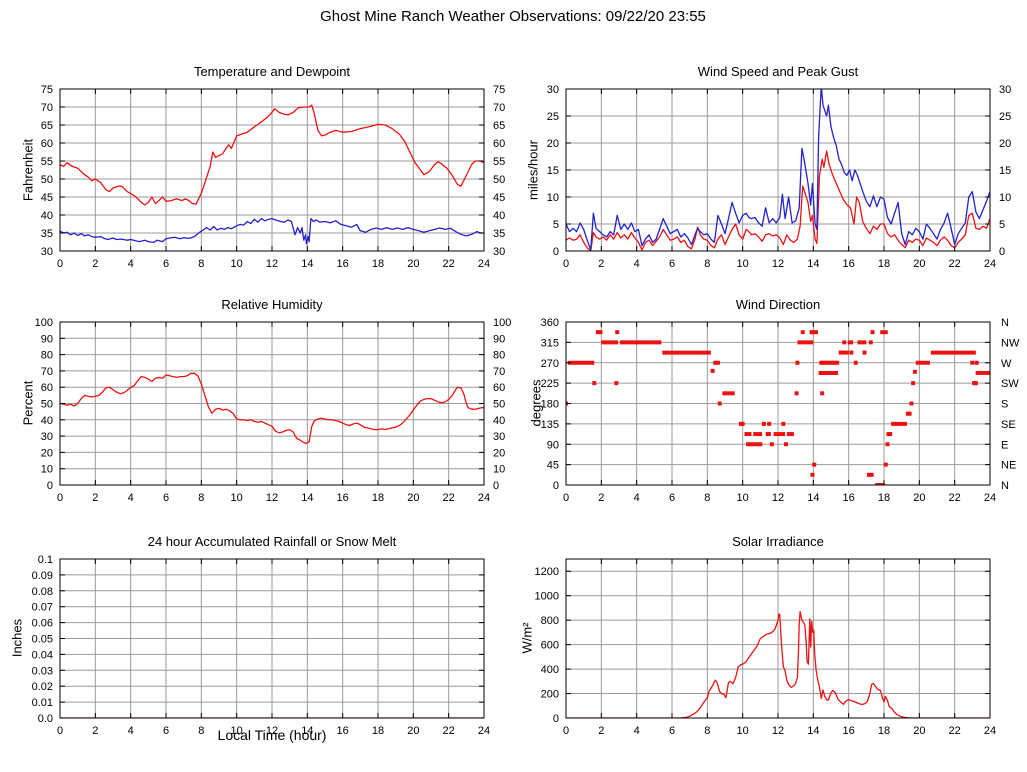 The image size is (1027, 772). I want to click on svg-text: 80, so click(47, 356).